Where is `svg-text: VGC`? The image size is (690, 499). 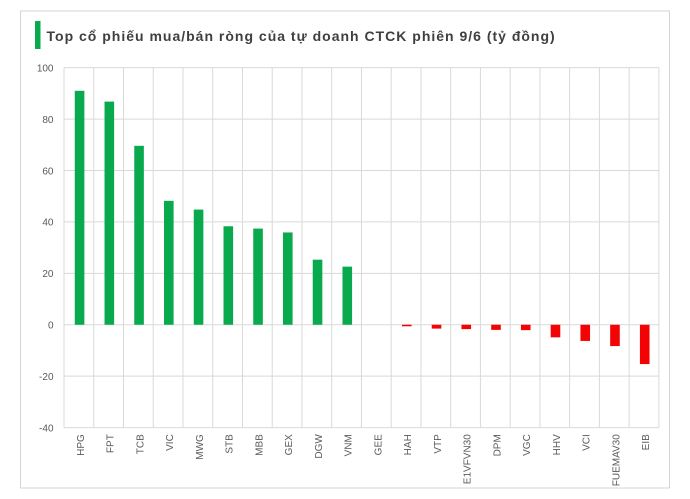 svg-text: VGC is located at coordinates (527, 445).